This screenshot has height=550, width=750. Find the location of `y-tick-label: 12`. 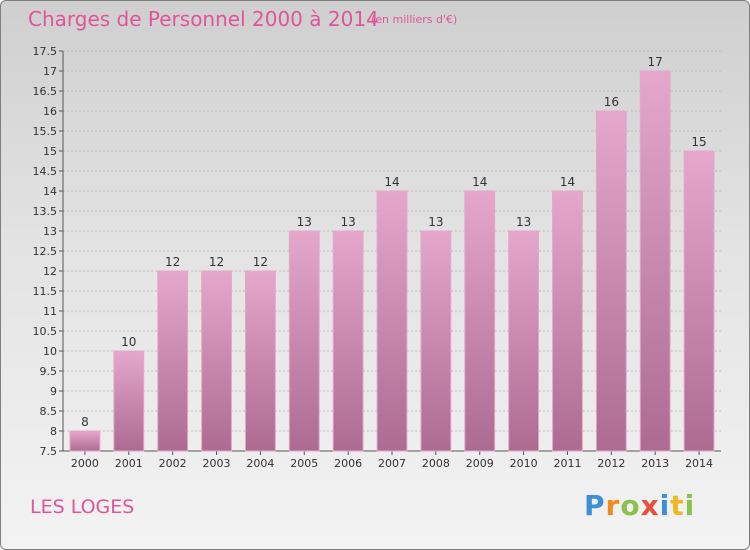

y-tick-label: 12 is located at coordinates (50, 271).